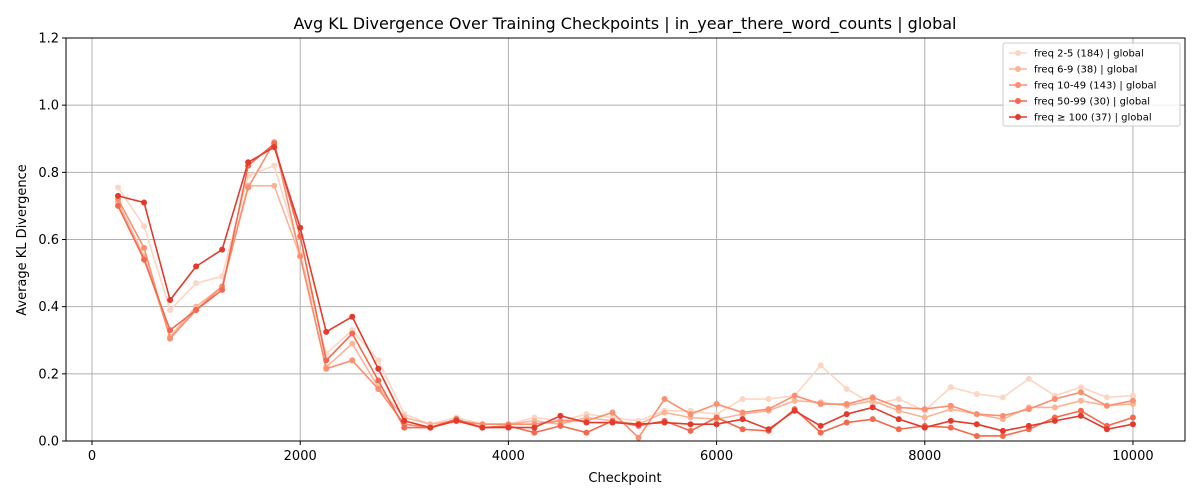 This screenshot has width=1200, height=500. I want to click on legend-box, so click(1091, 84).